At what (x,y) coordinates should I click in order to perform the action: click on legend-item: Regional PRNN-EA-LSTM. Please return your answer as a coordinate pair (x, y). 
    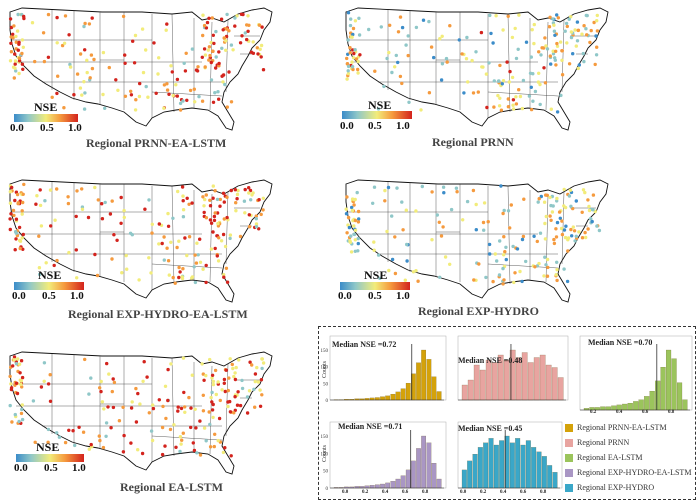
    Looking at the image, I should click on (630, 427).